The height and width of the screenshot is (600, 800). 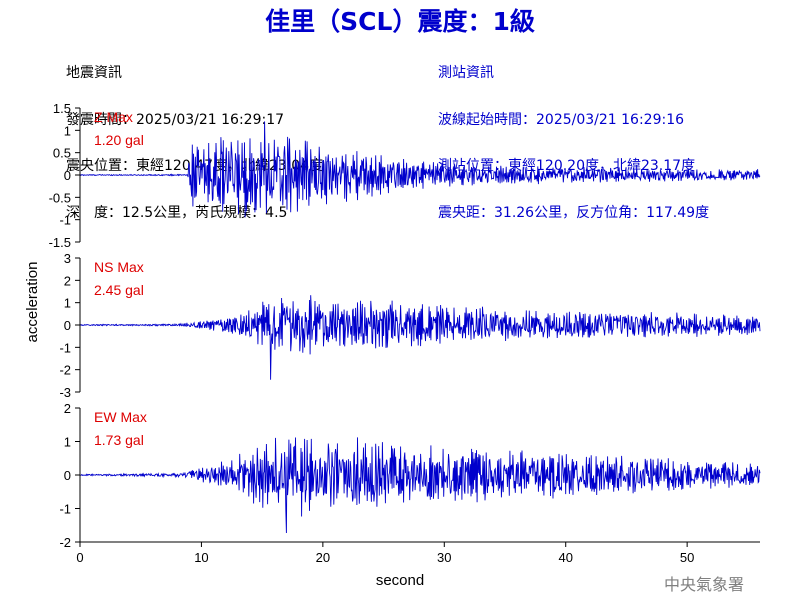 I want to click on ns-y-tick-label: 1, so click(x=67, y=303).